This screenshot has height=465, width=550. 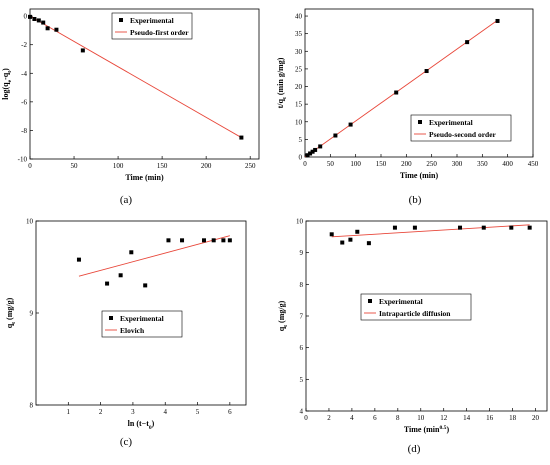 What do you see at coordinates (415, 313) in the screenshot?
I see `legend-label-model: Intraparticle diffusion` at bounding box center [415, 313].